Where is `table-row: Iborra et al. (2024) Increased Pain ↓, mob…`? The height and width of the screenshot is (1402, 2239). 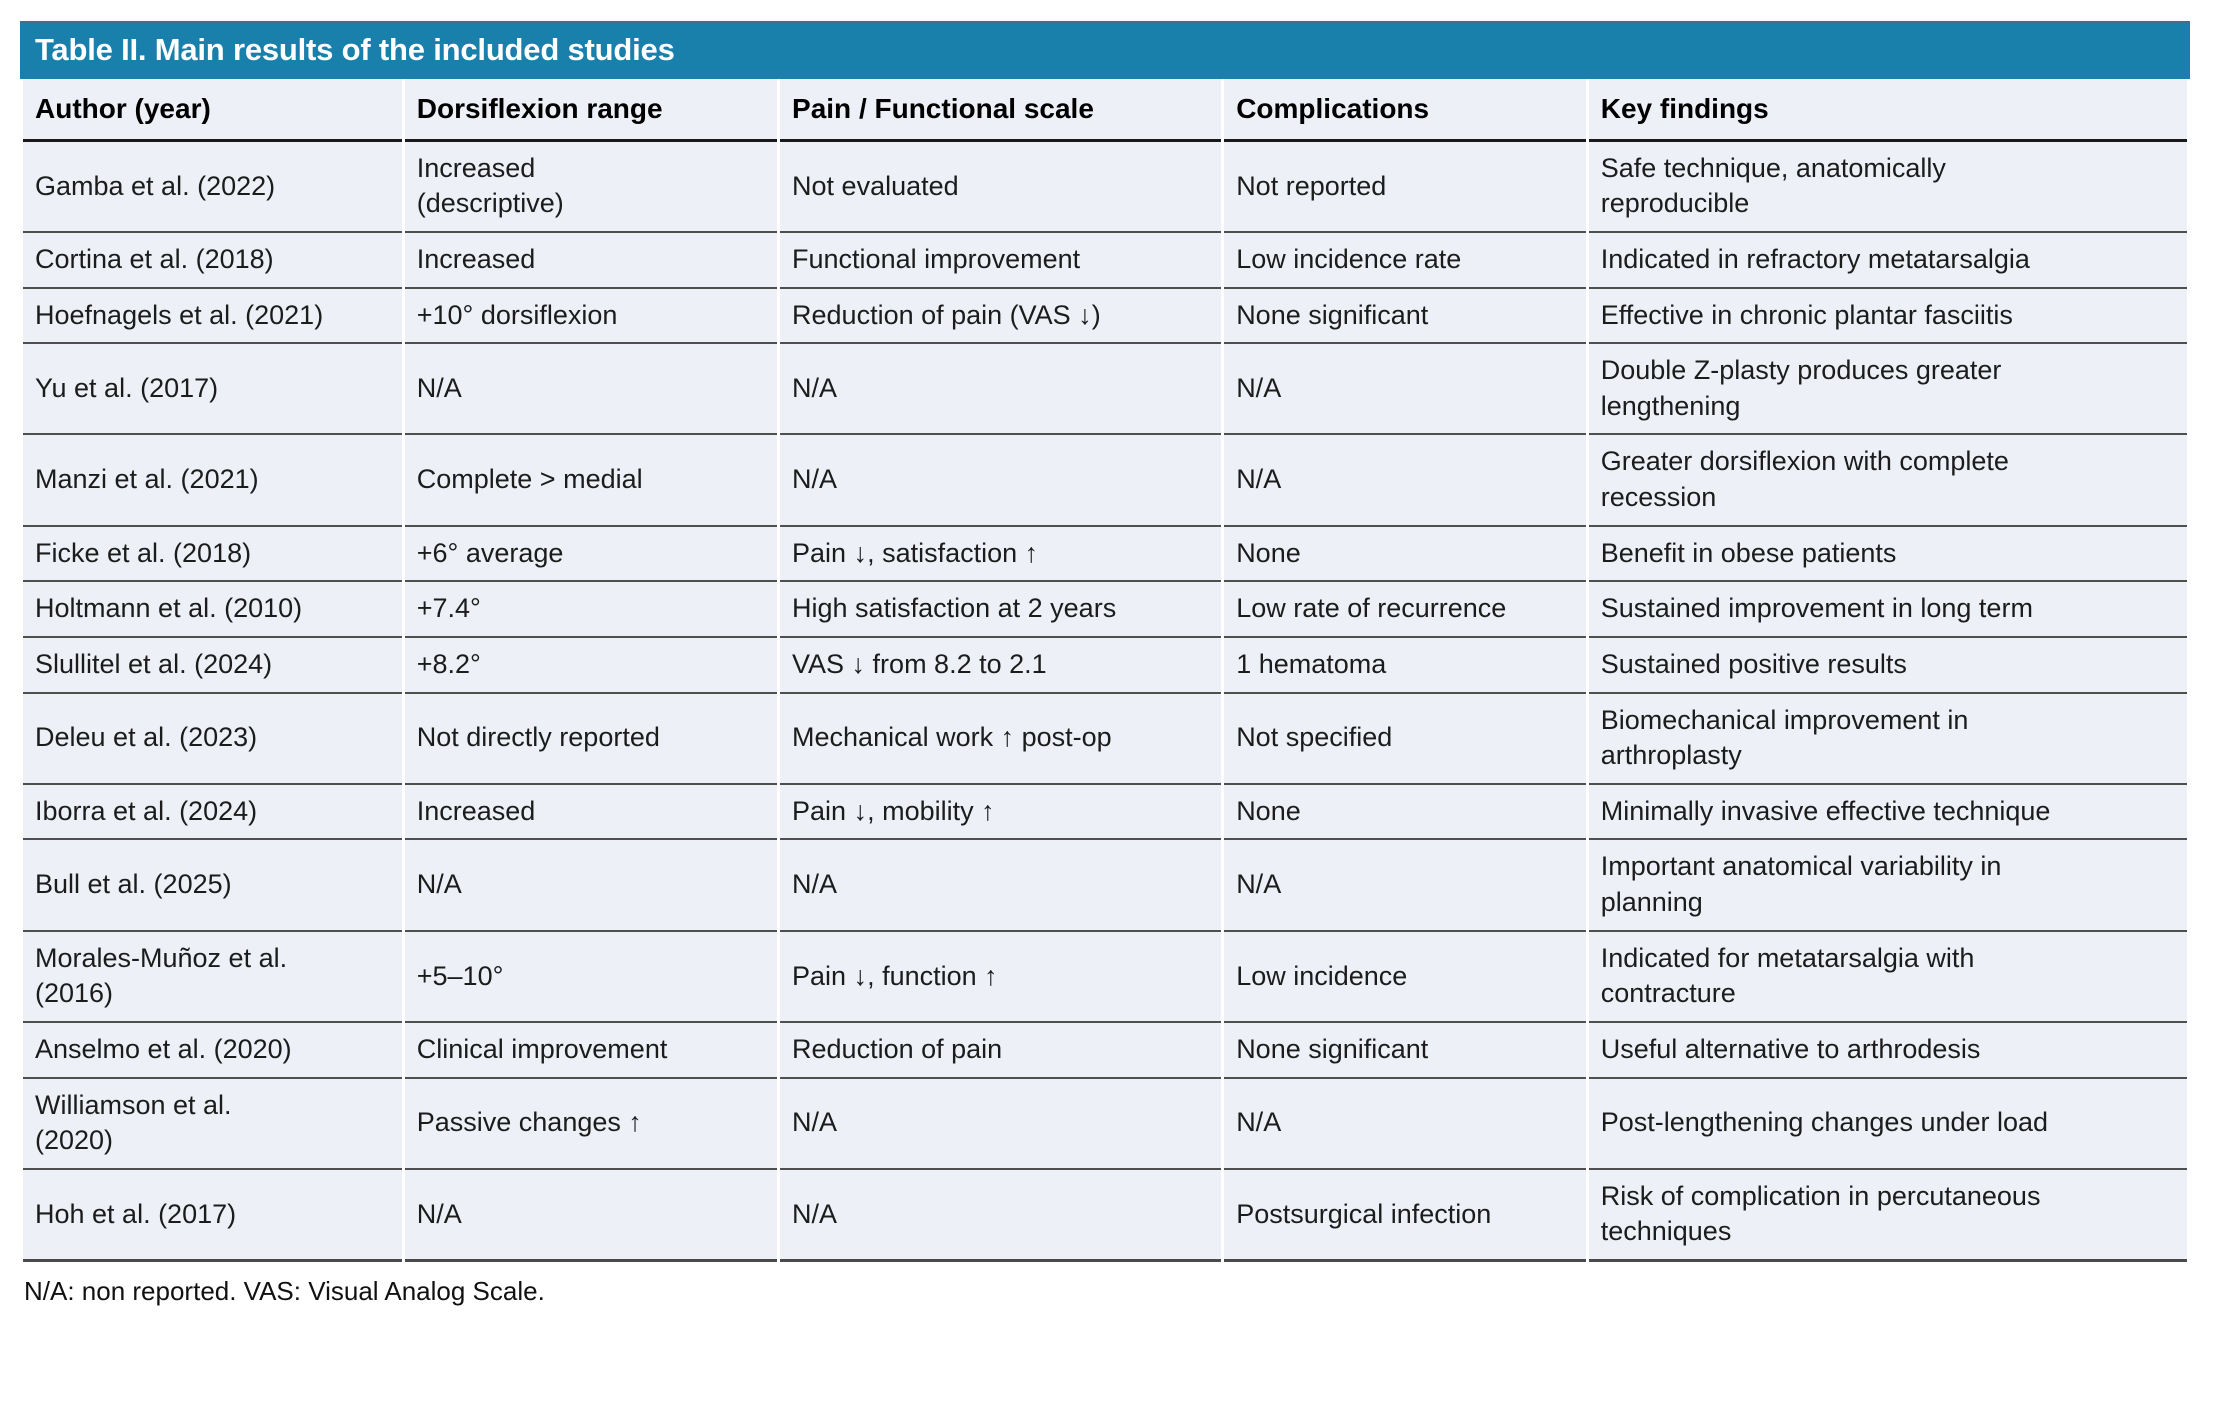 table-row: Iborra et al. (2024) Increased Pain ↓, mob… is located at coordinates (1105, 812).